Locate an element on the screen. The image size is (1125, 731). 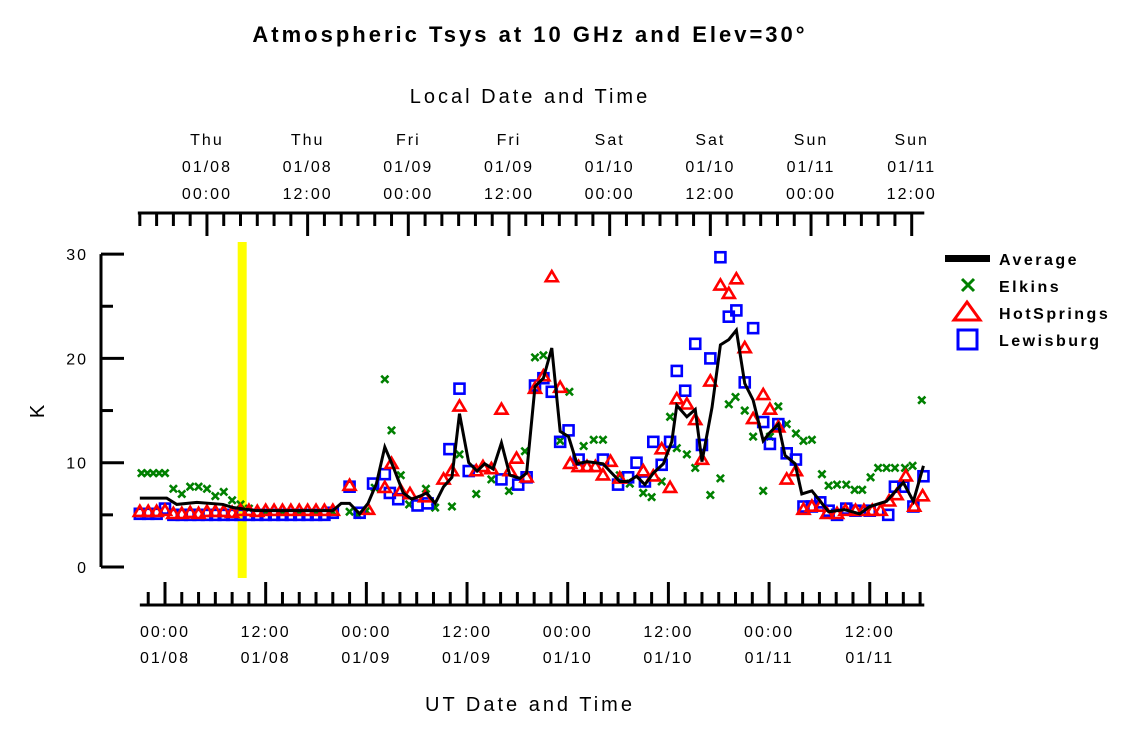
top-tick-day: Fri is located at coordinates (509, 140).